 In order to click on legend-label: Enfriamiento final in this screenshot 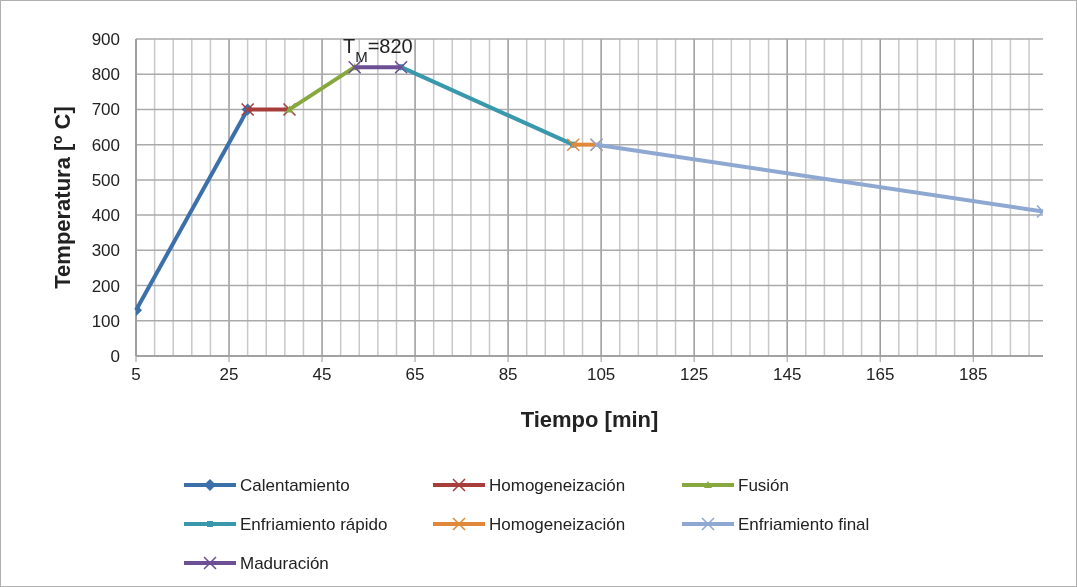, I will do `click(804, 524)`.